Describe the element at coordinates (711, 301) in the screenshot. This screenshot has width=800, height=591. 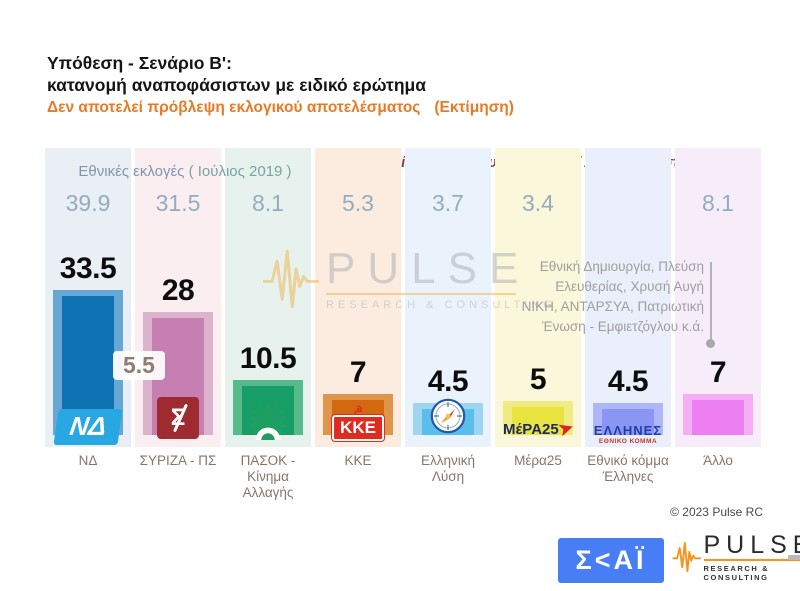
I see `annotation-connector-line` at that location.